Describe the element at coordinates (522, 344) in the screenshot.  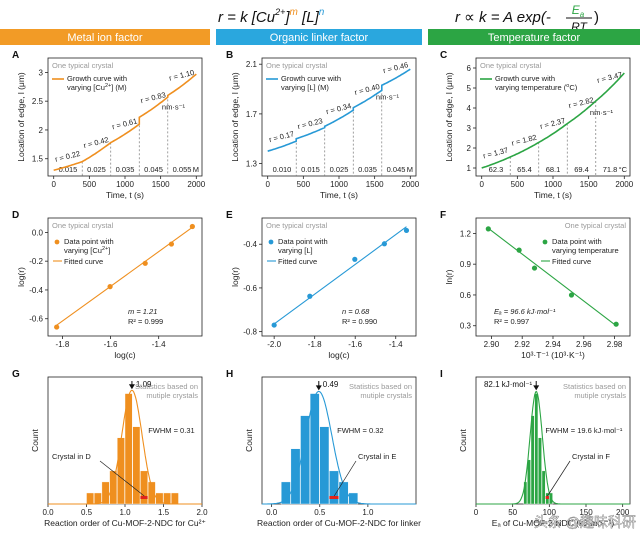
I see `x-tick-label: 2.92` at that location.